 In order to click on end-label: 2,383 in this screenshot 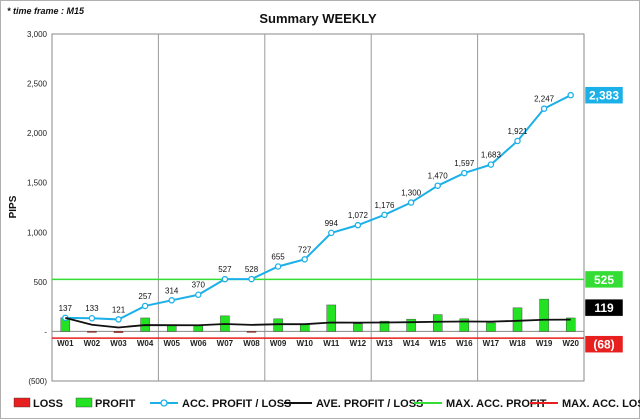, I will do `click(604, 96)`.